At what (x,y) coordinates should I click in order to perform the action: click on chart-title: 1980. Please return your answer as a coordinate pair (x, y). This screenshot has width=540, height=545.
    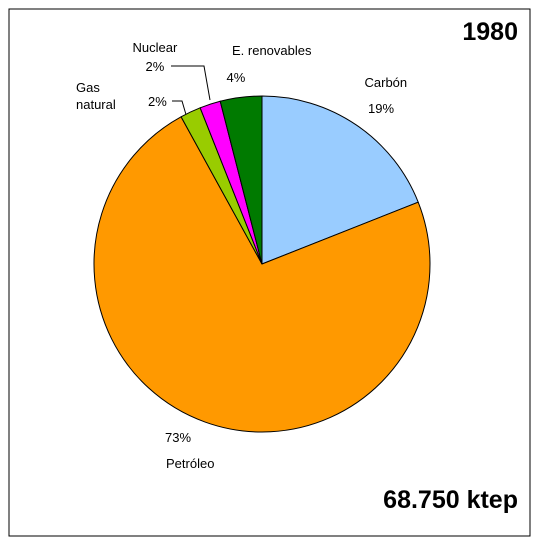
    Looking at the image, I should click on (490, 32).